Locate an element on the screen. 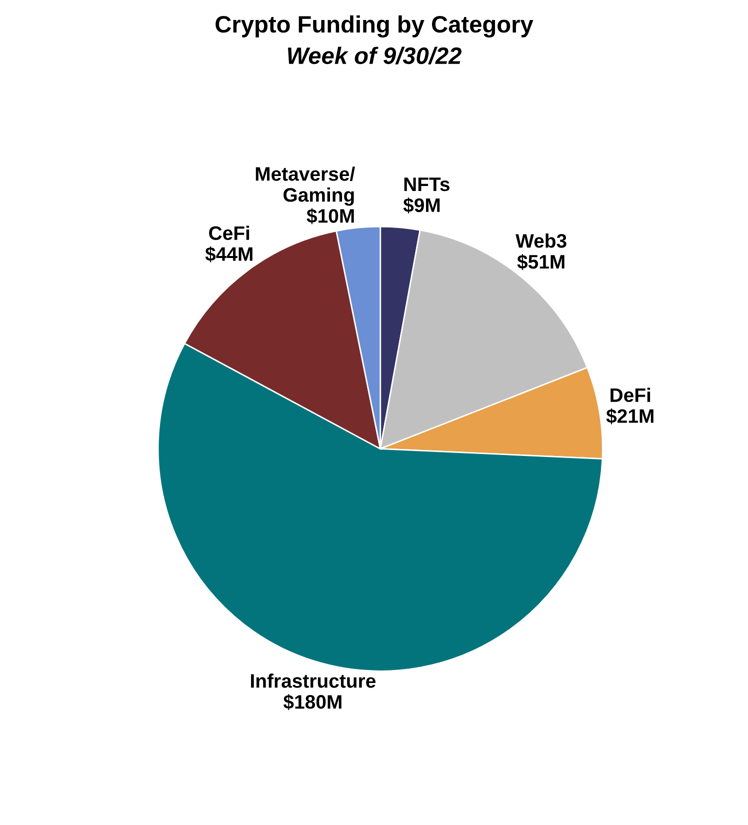 This screenshot has width=748, height=825. slice-label: Infrastructure is located at coordinates (313, 681).